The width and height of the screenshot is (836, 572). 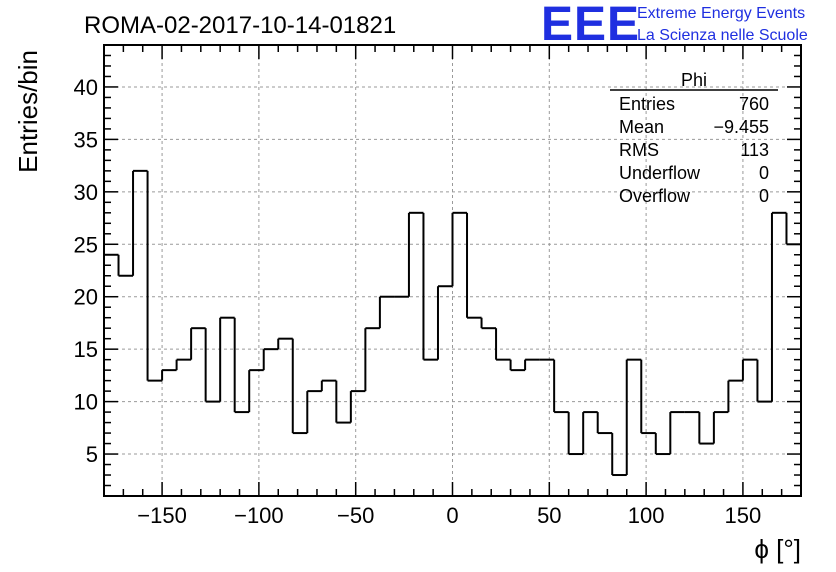 I want to click on stat-label-rms: RMS, so click(x=639, y=150).